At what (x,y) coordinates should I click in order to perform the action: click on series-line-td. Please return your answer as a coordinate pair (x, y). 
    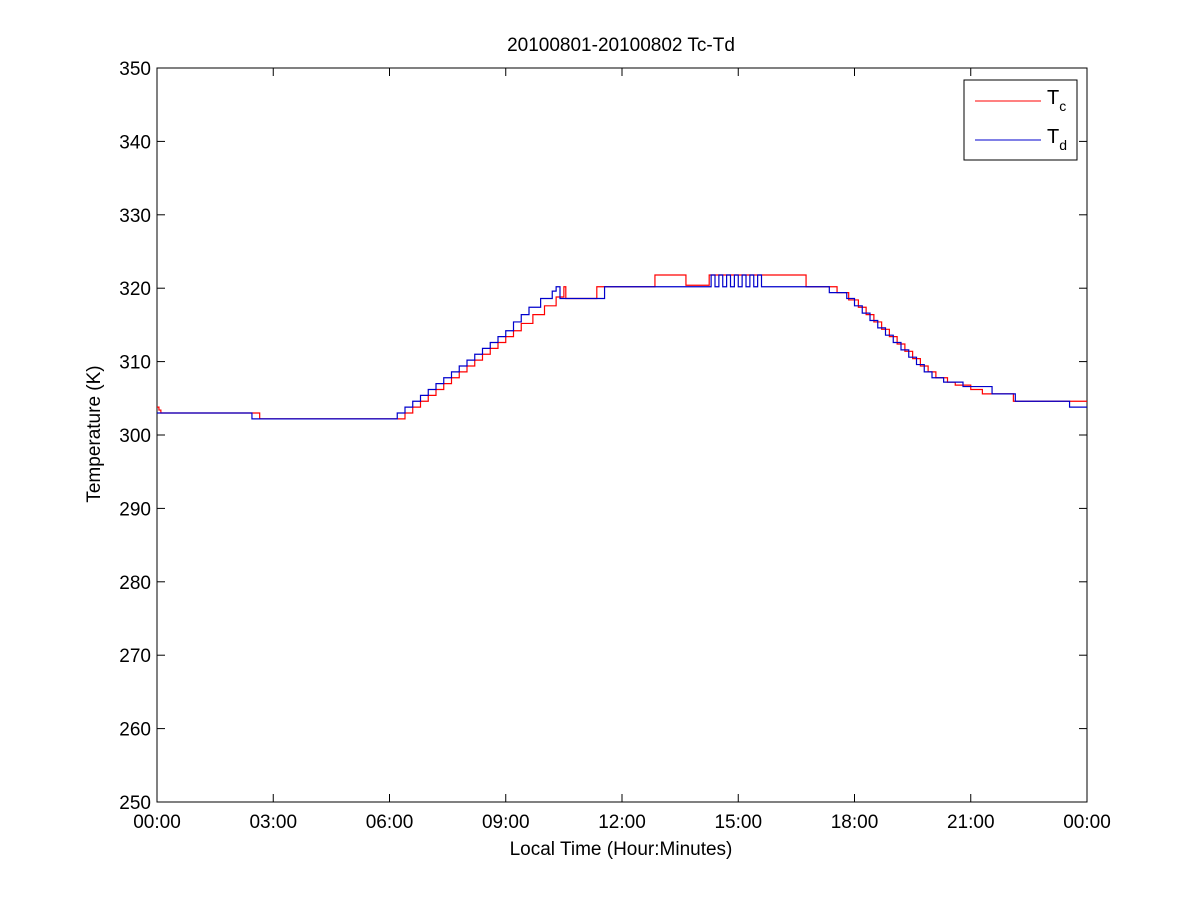
    Looking at the image, I should click on (622, 347).